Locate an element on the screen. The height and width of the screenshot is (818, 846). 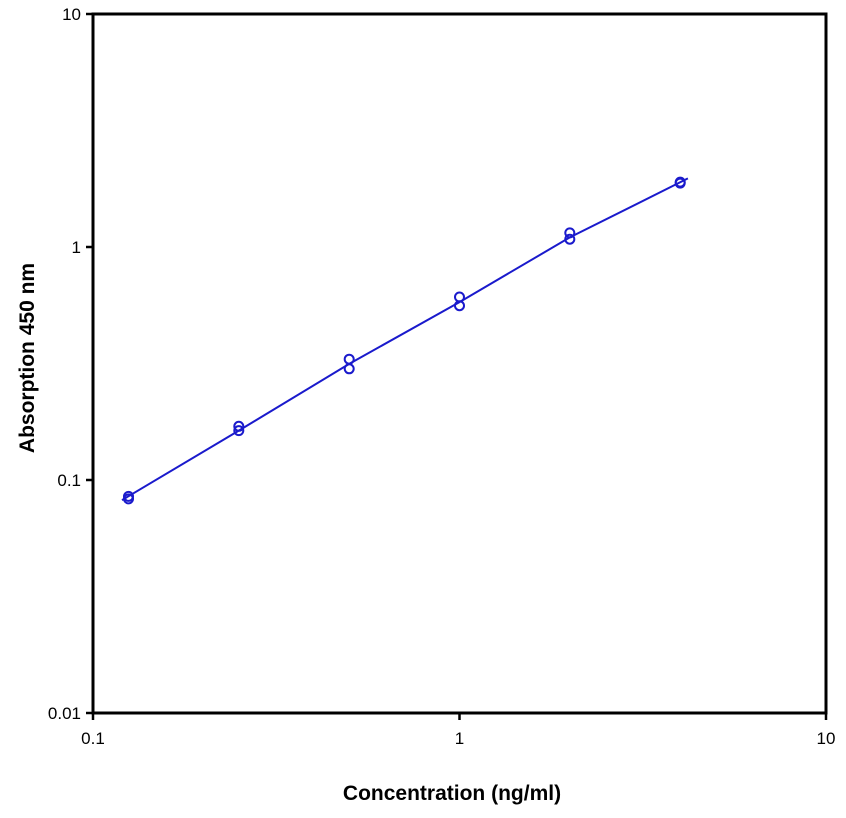
x-tick-label: 0.1 is located at coordinates (93, 738).